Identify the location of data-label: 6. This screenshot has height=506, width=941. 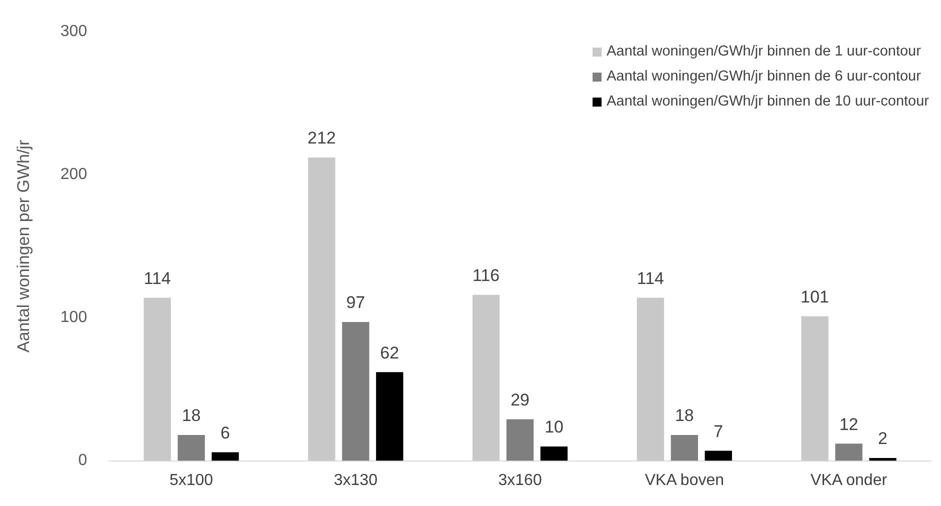
(225, 432).